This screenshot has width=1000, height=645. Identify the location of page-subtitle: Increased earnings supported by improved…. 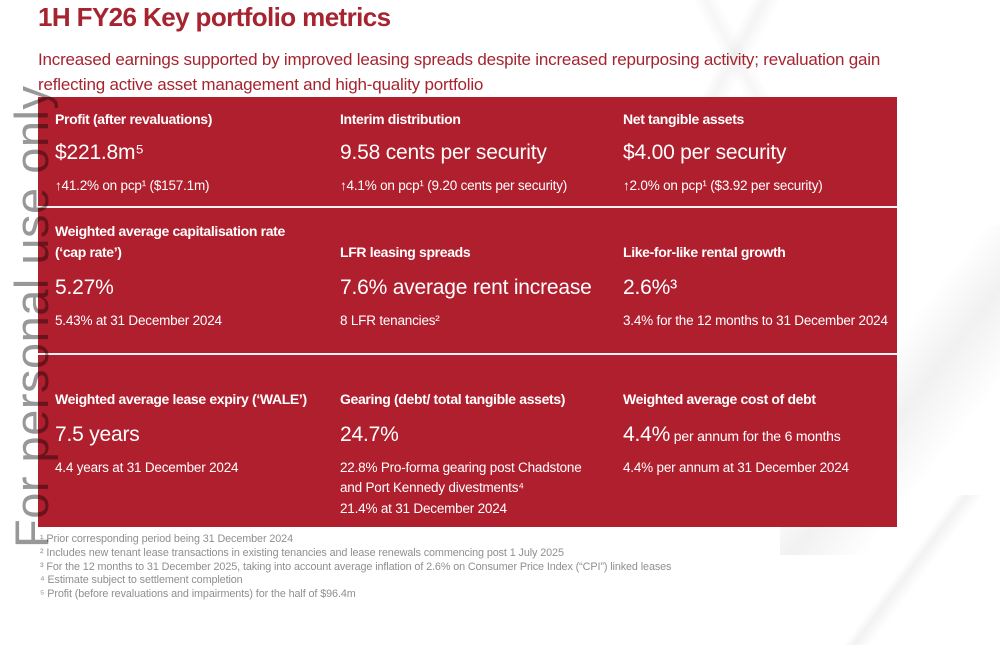
(459, 72).